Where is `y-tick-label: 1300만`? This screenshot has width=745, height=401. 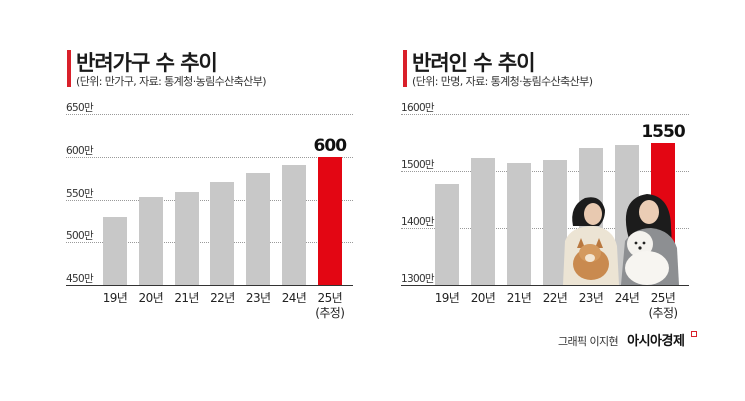
y-tick-label: 1300만 is located at coordinates (418, 279).